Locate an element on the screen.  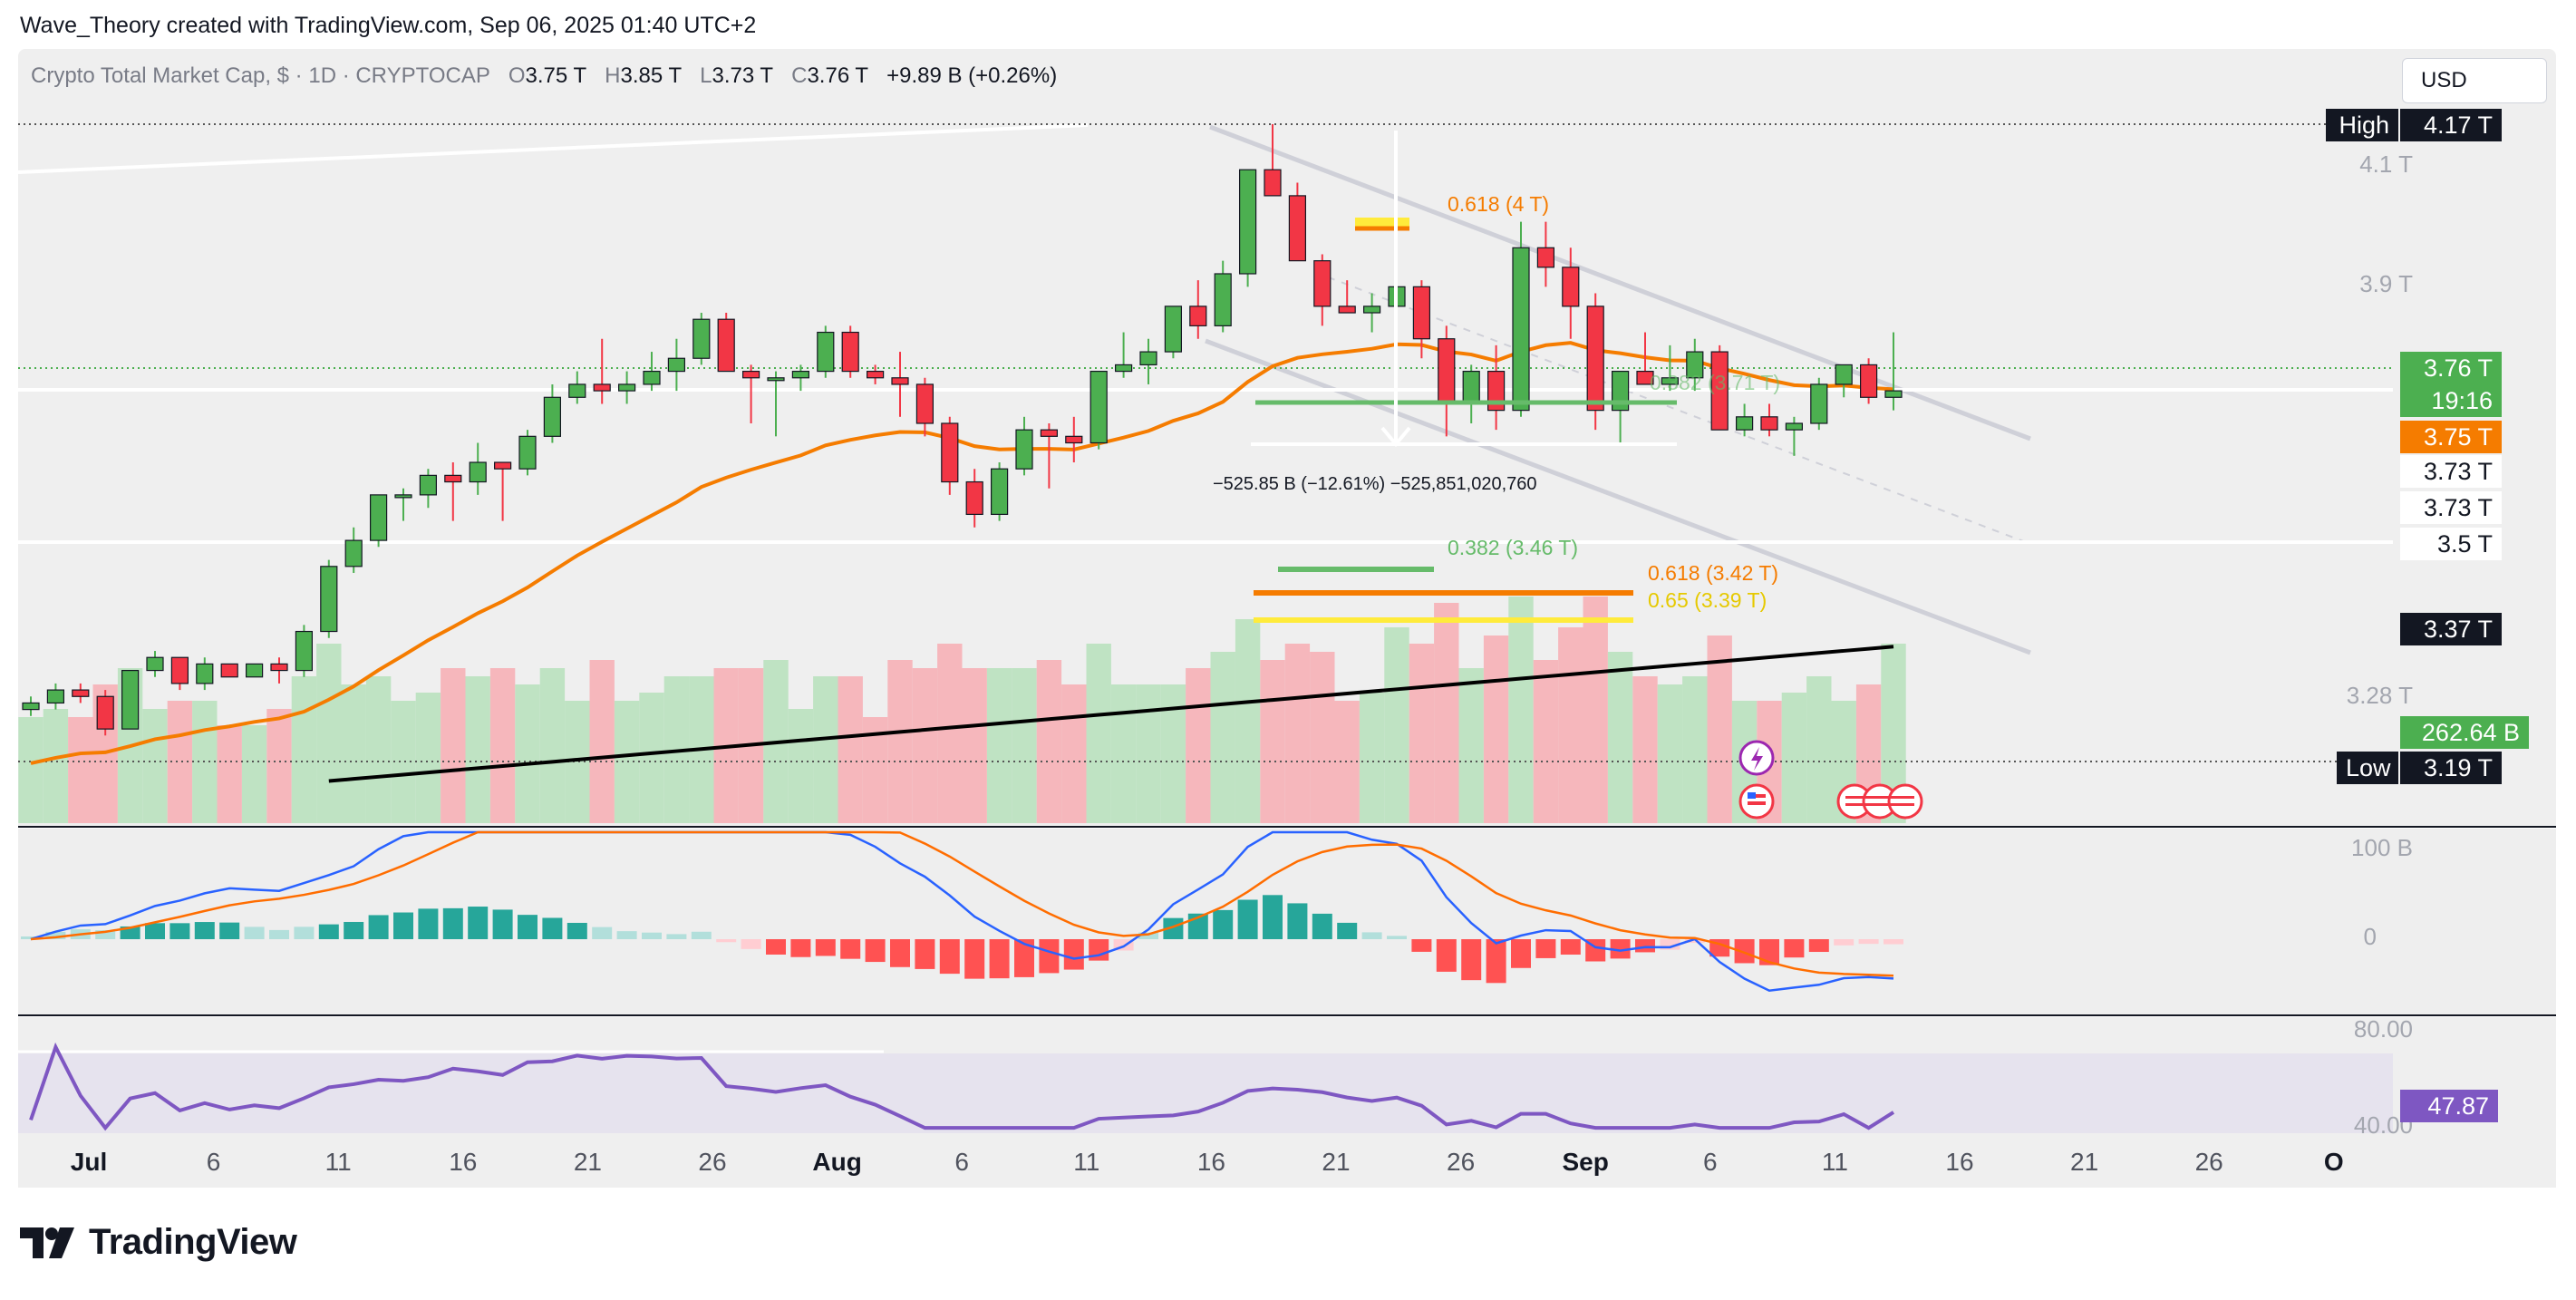
fib-top-label: 0.618 (4 T) is located at coordinates (1498, 204).